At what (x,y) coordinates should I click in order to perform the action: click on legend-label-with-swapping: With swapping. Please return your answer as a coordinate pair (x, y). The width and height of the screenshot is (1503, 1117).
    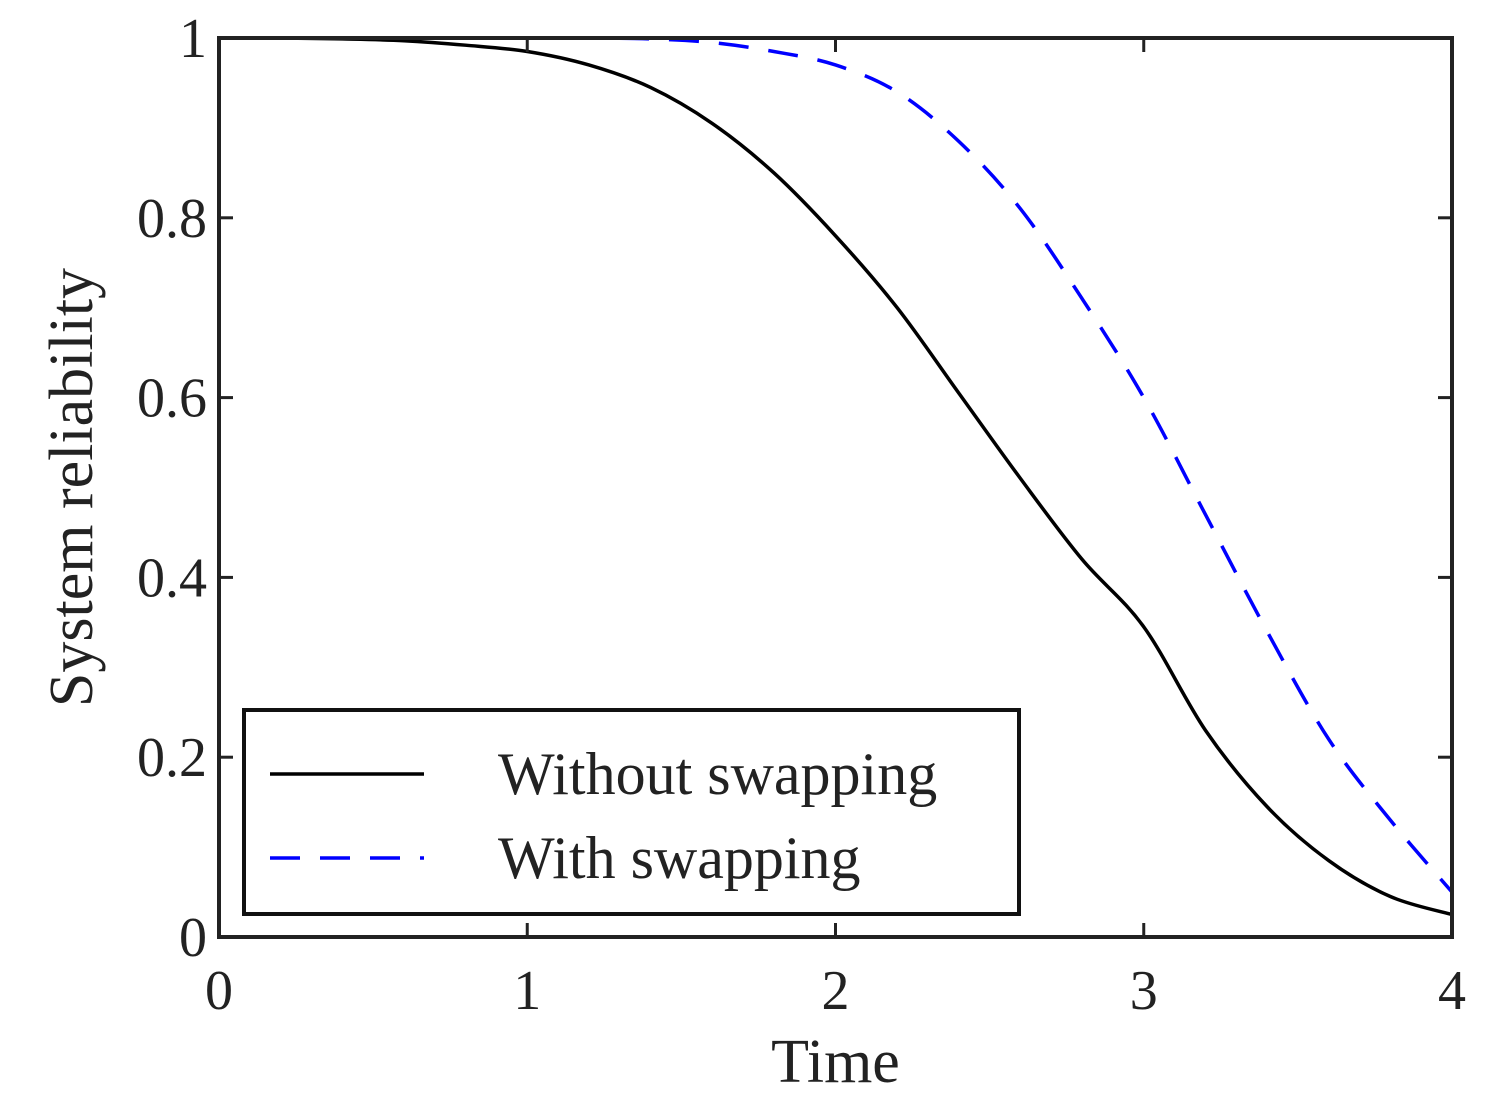
    Looking at the image, I should click on (679, 858).